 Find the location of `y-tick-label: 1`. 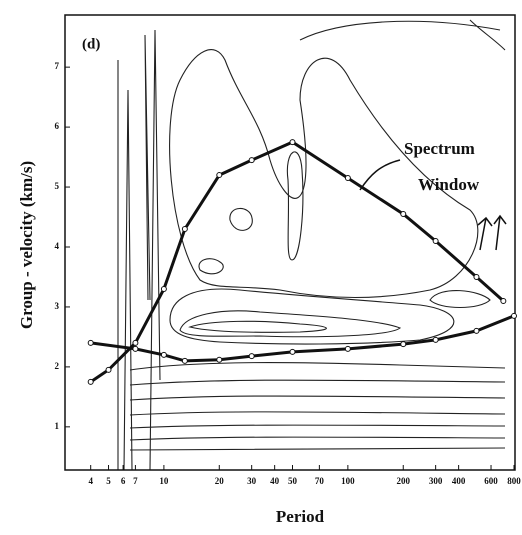

y-tick-label: 1 is located at coordinates (57, 426).